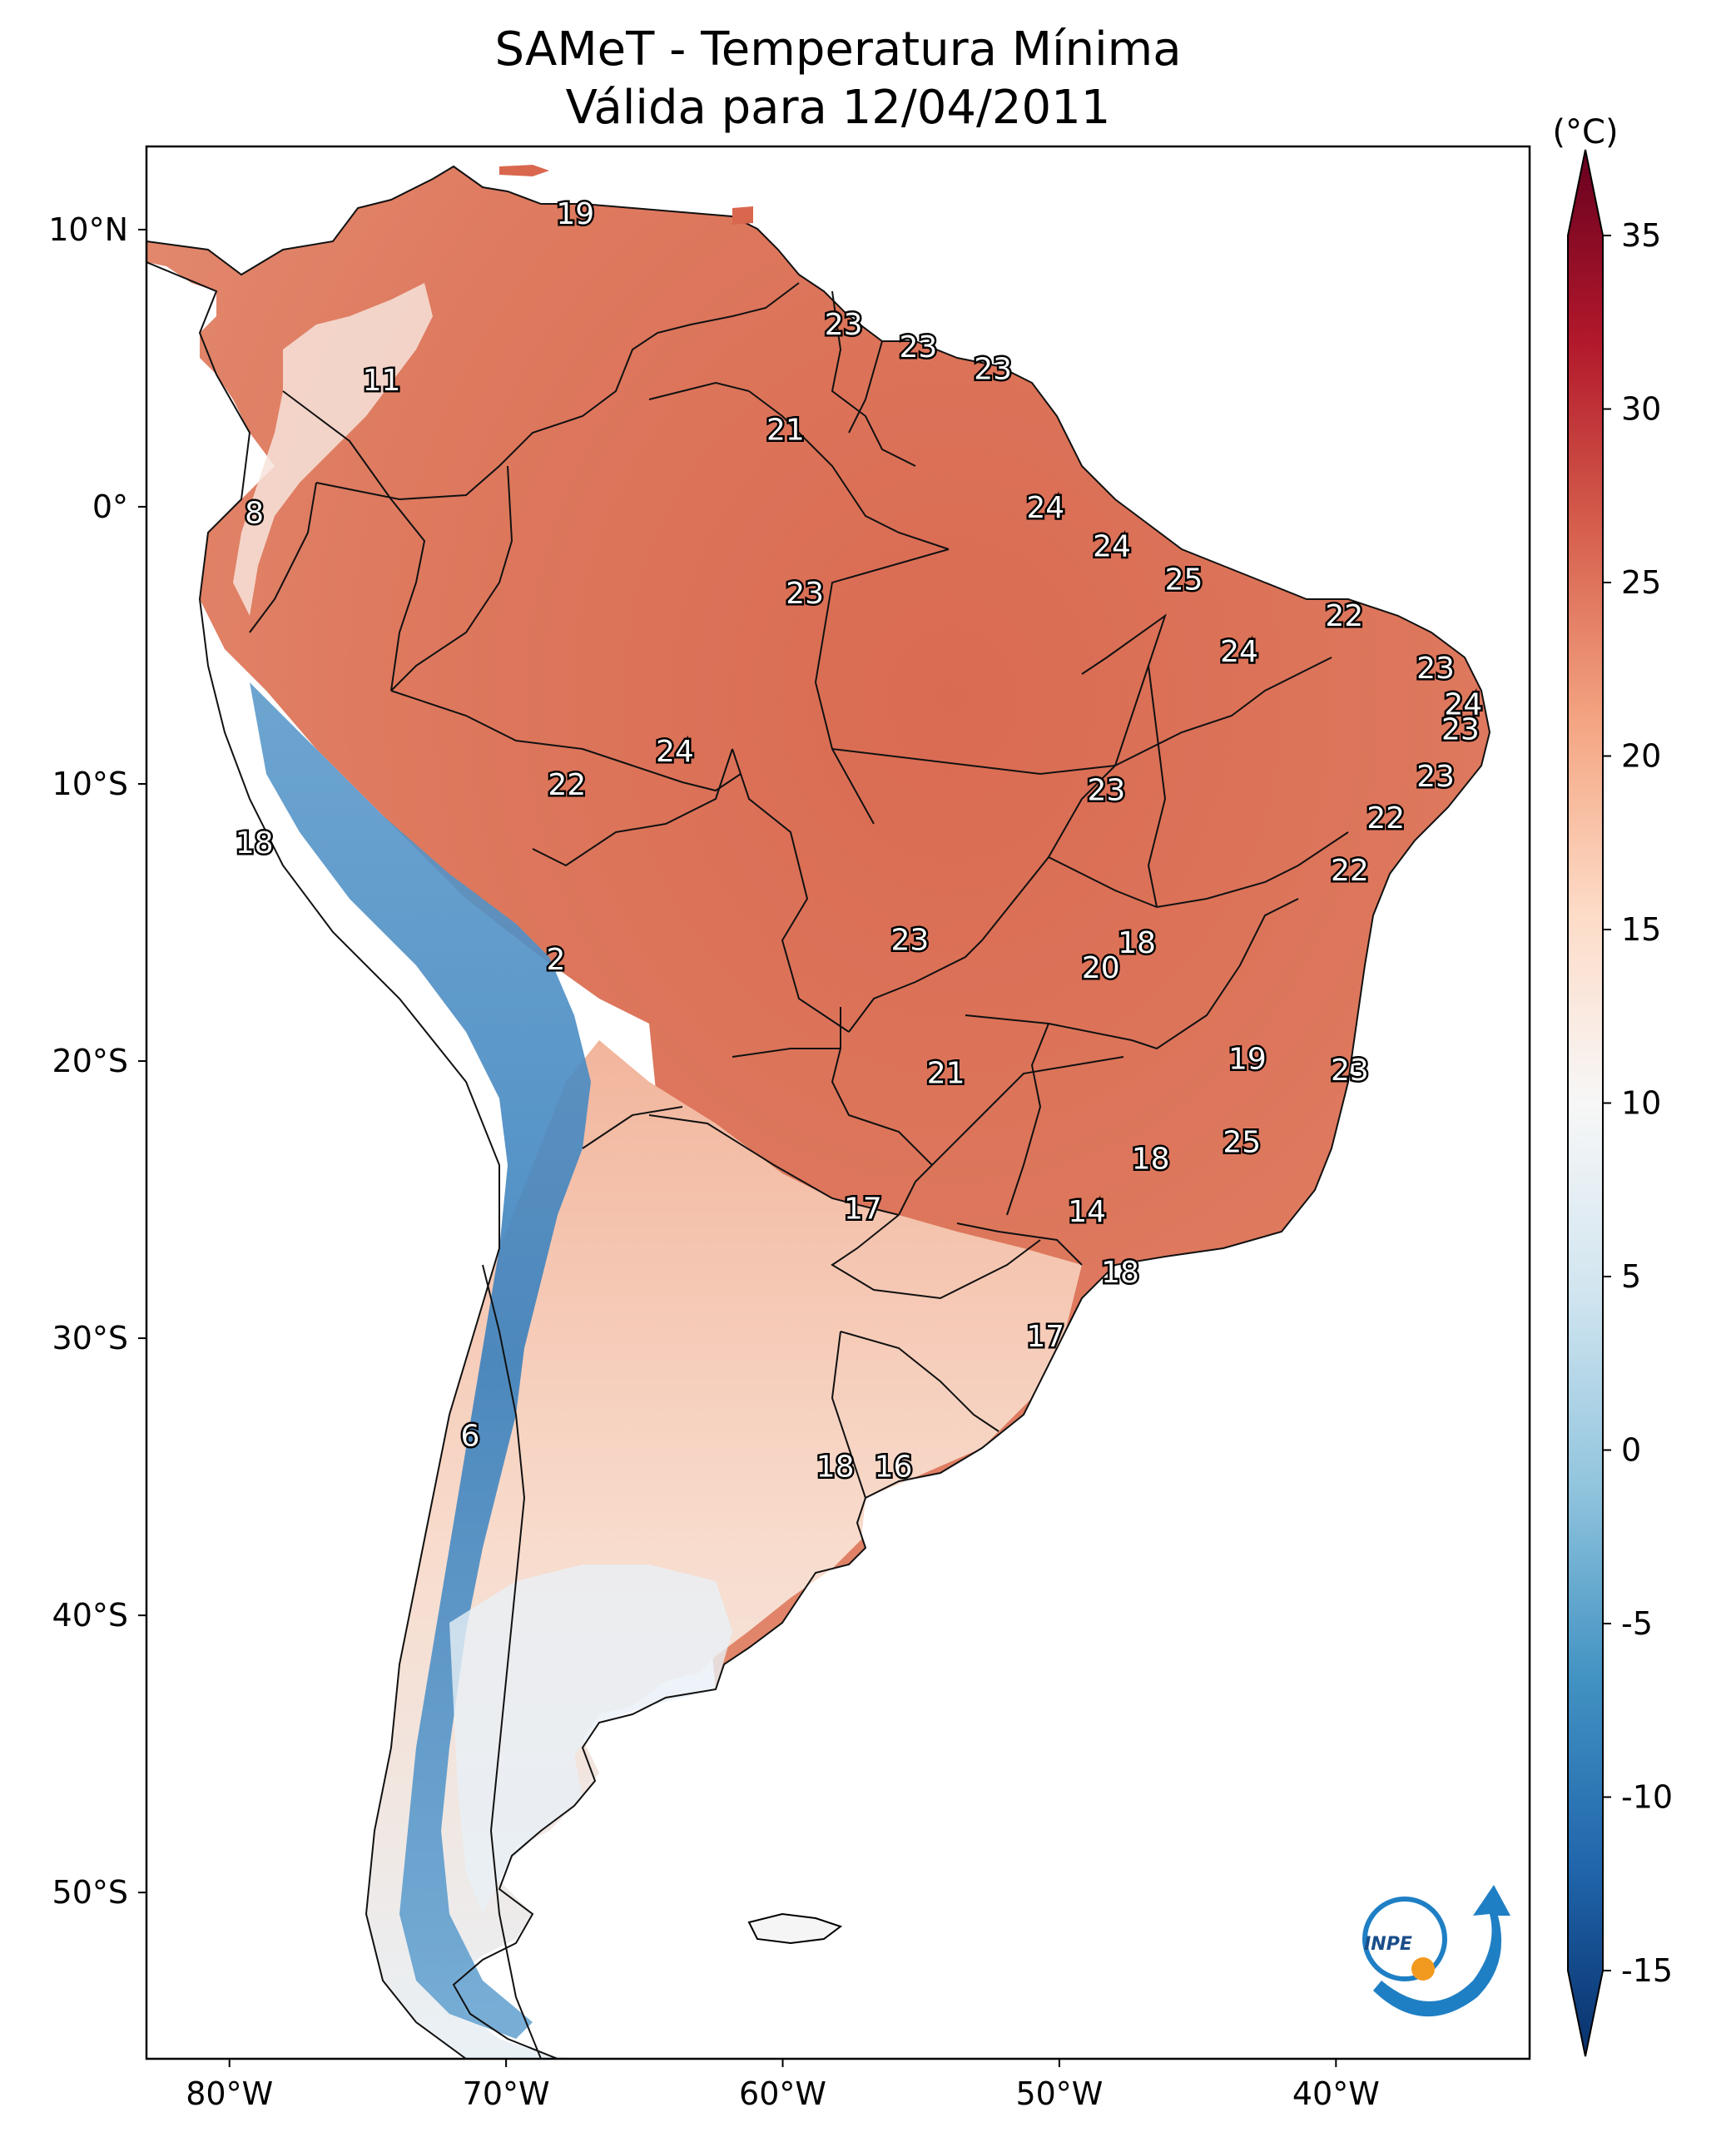 The width and height of the screenshot is (1736, 2152). What do you see at coordinates (782, 2093) in the screenshot?
I see `lon-tick-label: 60°W` at bounding box center [782, 2093].